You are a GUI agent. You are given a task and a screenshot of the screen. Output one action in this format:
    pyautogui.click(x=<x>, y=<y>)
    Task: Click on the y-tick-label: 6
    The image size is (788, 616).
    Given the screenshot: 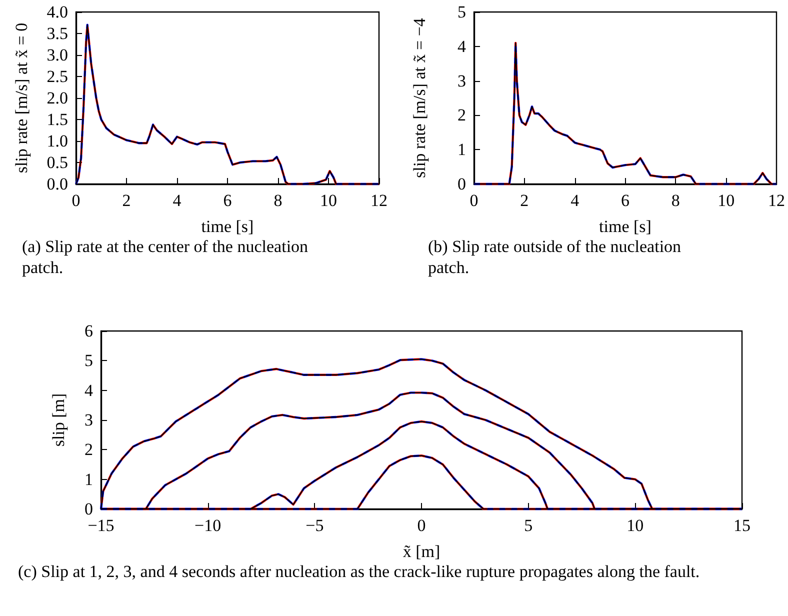 What is the action you would take?
    pyautogui.click(x=88, y=331)
    